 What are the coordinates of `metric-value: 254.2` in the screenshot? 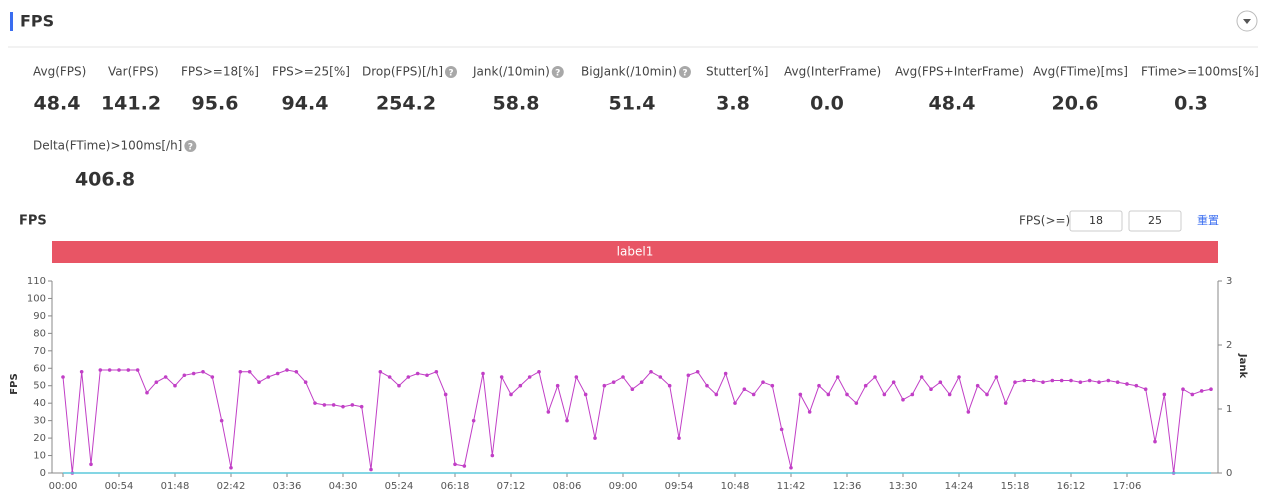 It's located at (406, 104).